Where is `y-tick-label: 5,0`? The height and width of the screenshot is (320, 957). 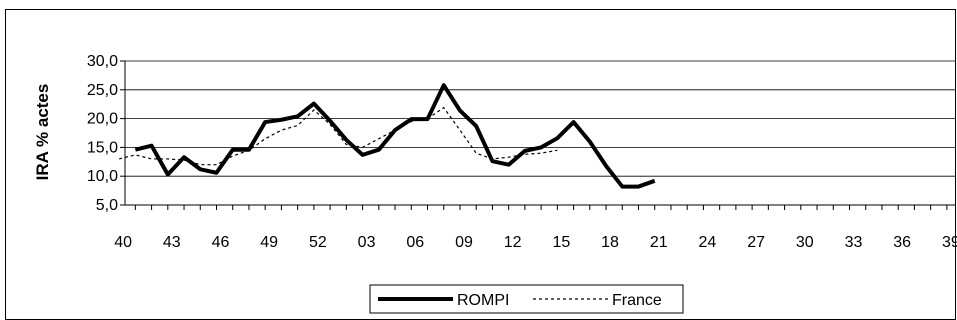
y-tick-label: 5,0 is located at coordinates (107, 205).